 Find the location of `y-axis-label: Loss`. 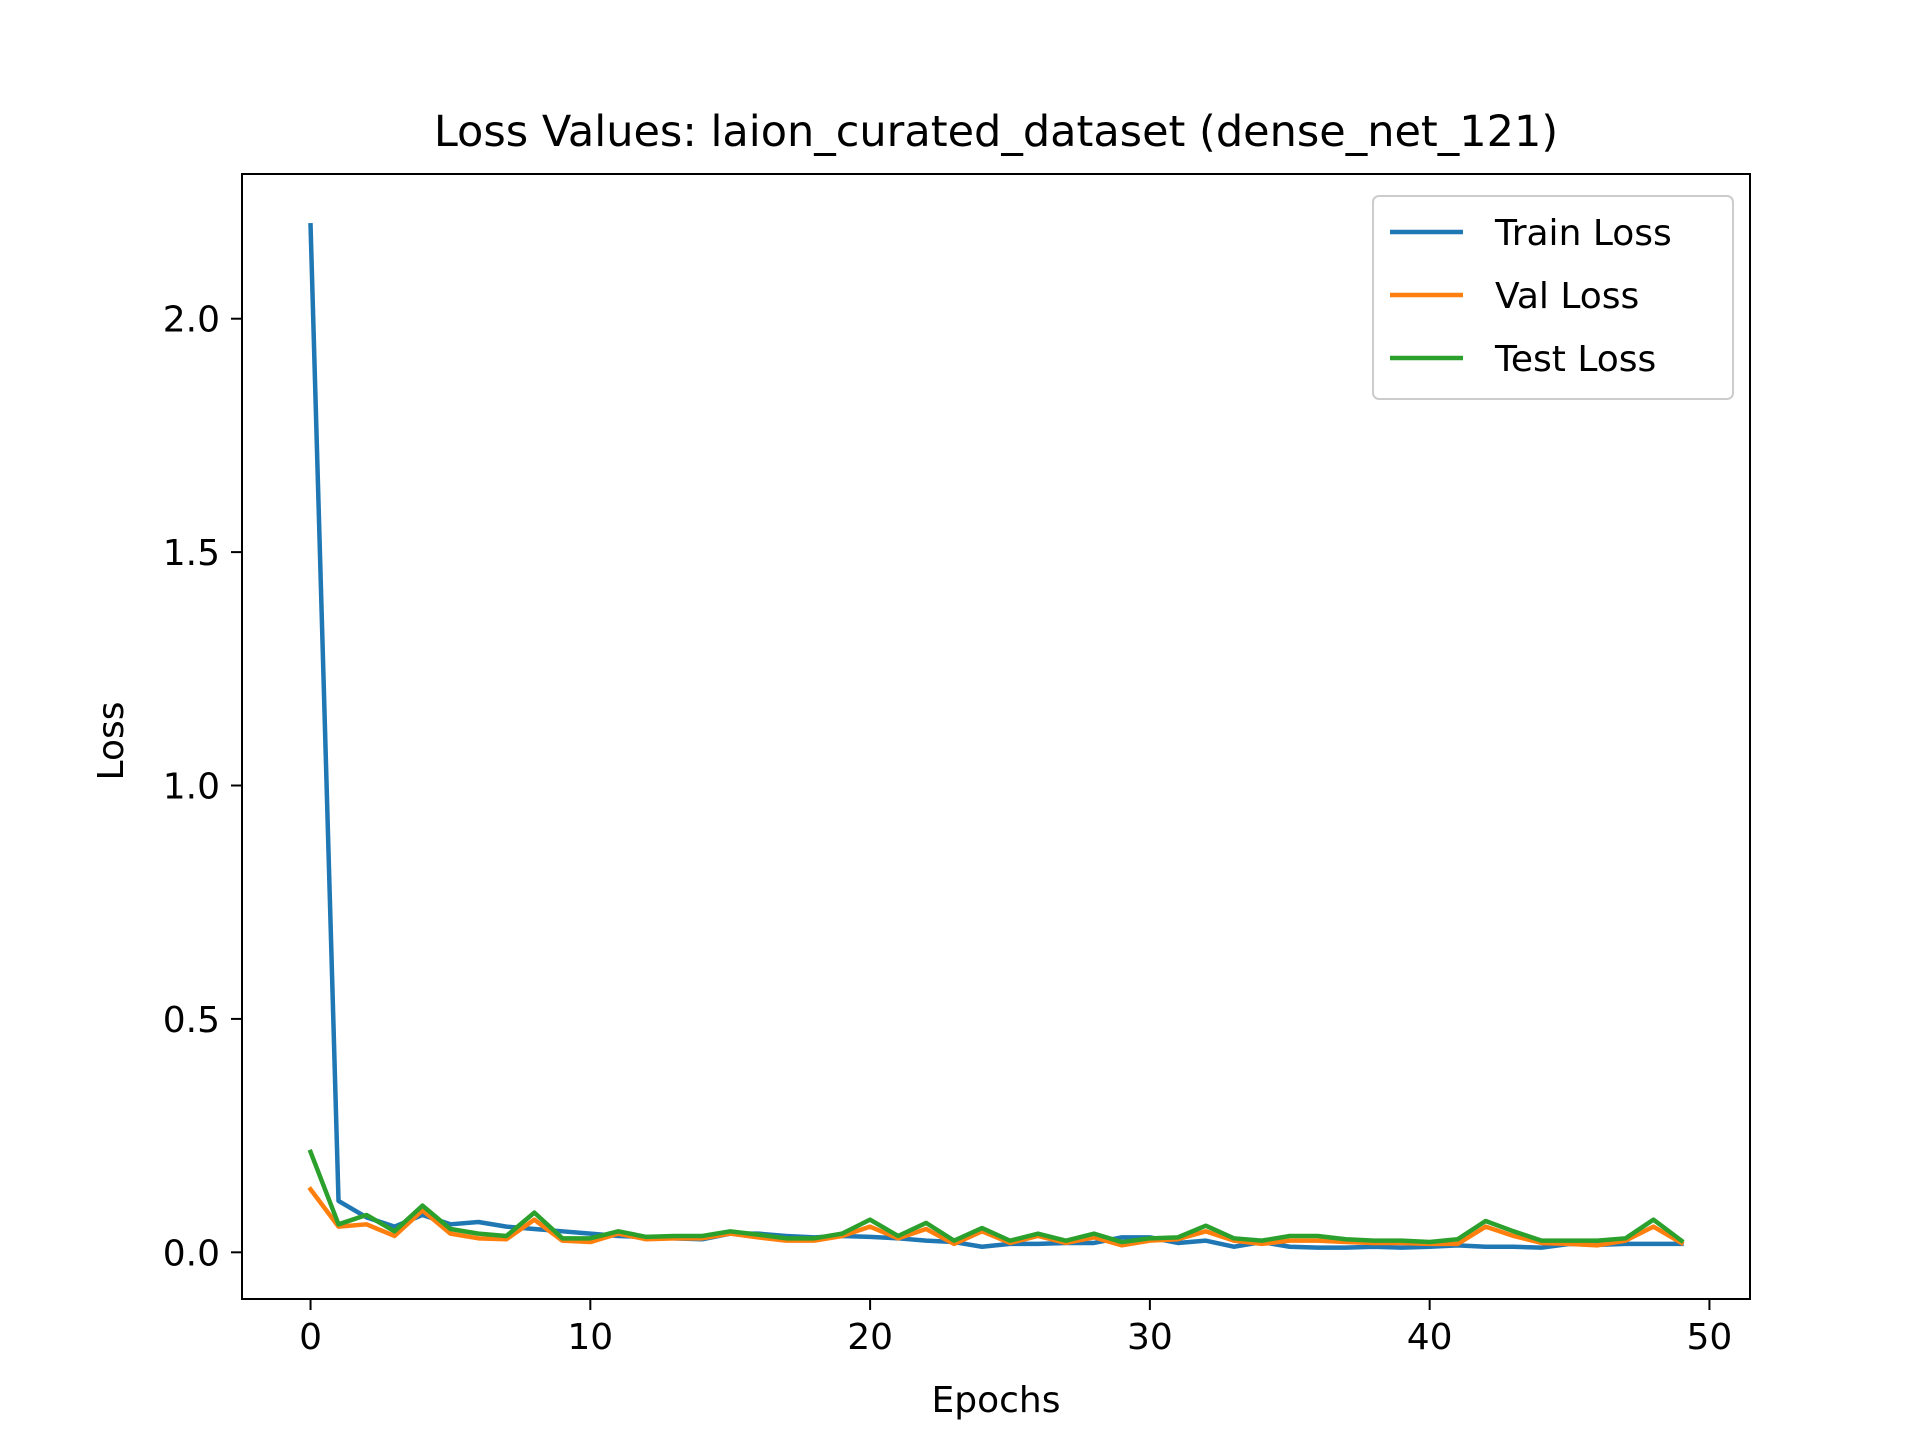

y-axis-label: Loss is located at coordinates (111, 741).